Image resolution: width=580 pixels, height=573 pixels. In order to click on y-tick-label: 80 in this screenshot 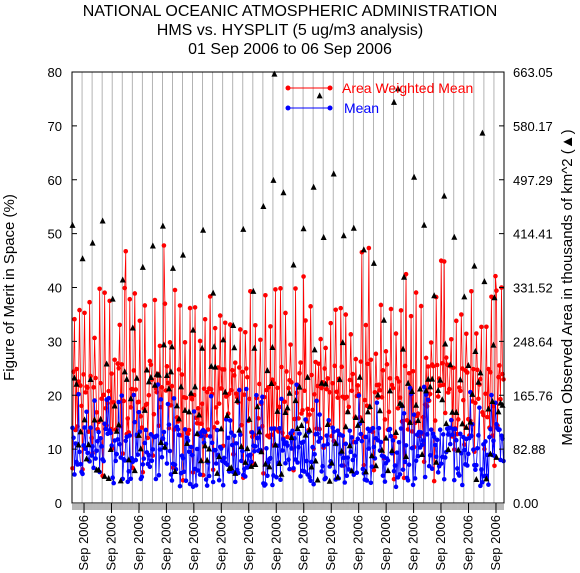, I will do `click(55, 72)`.